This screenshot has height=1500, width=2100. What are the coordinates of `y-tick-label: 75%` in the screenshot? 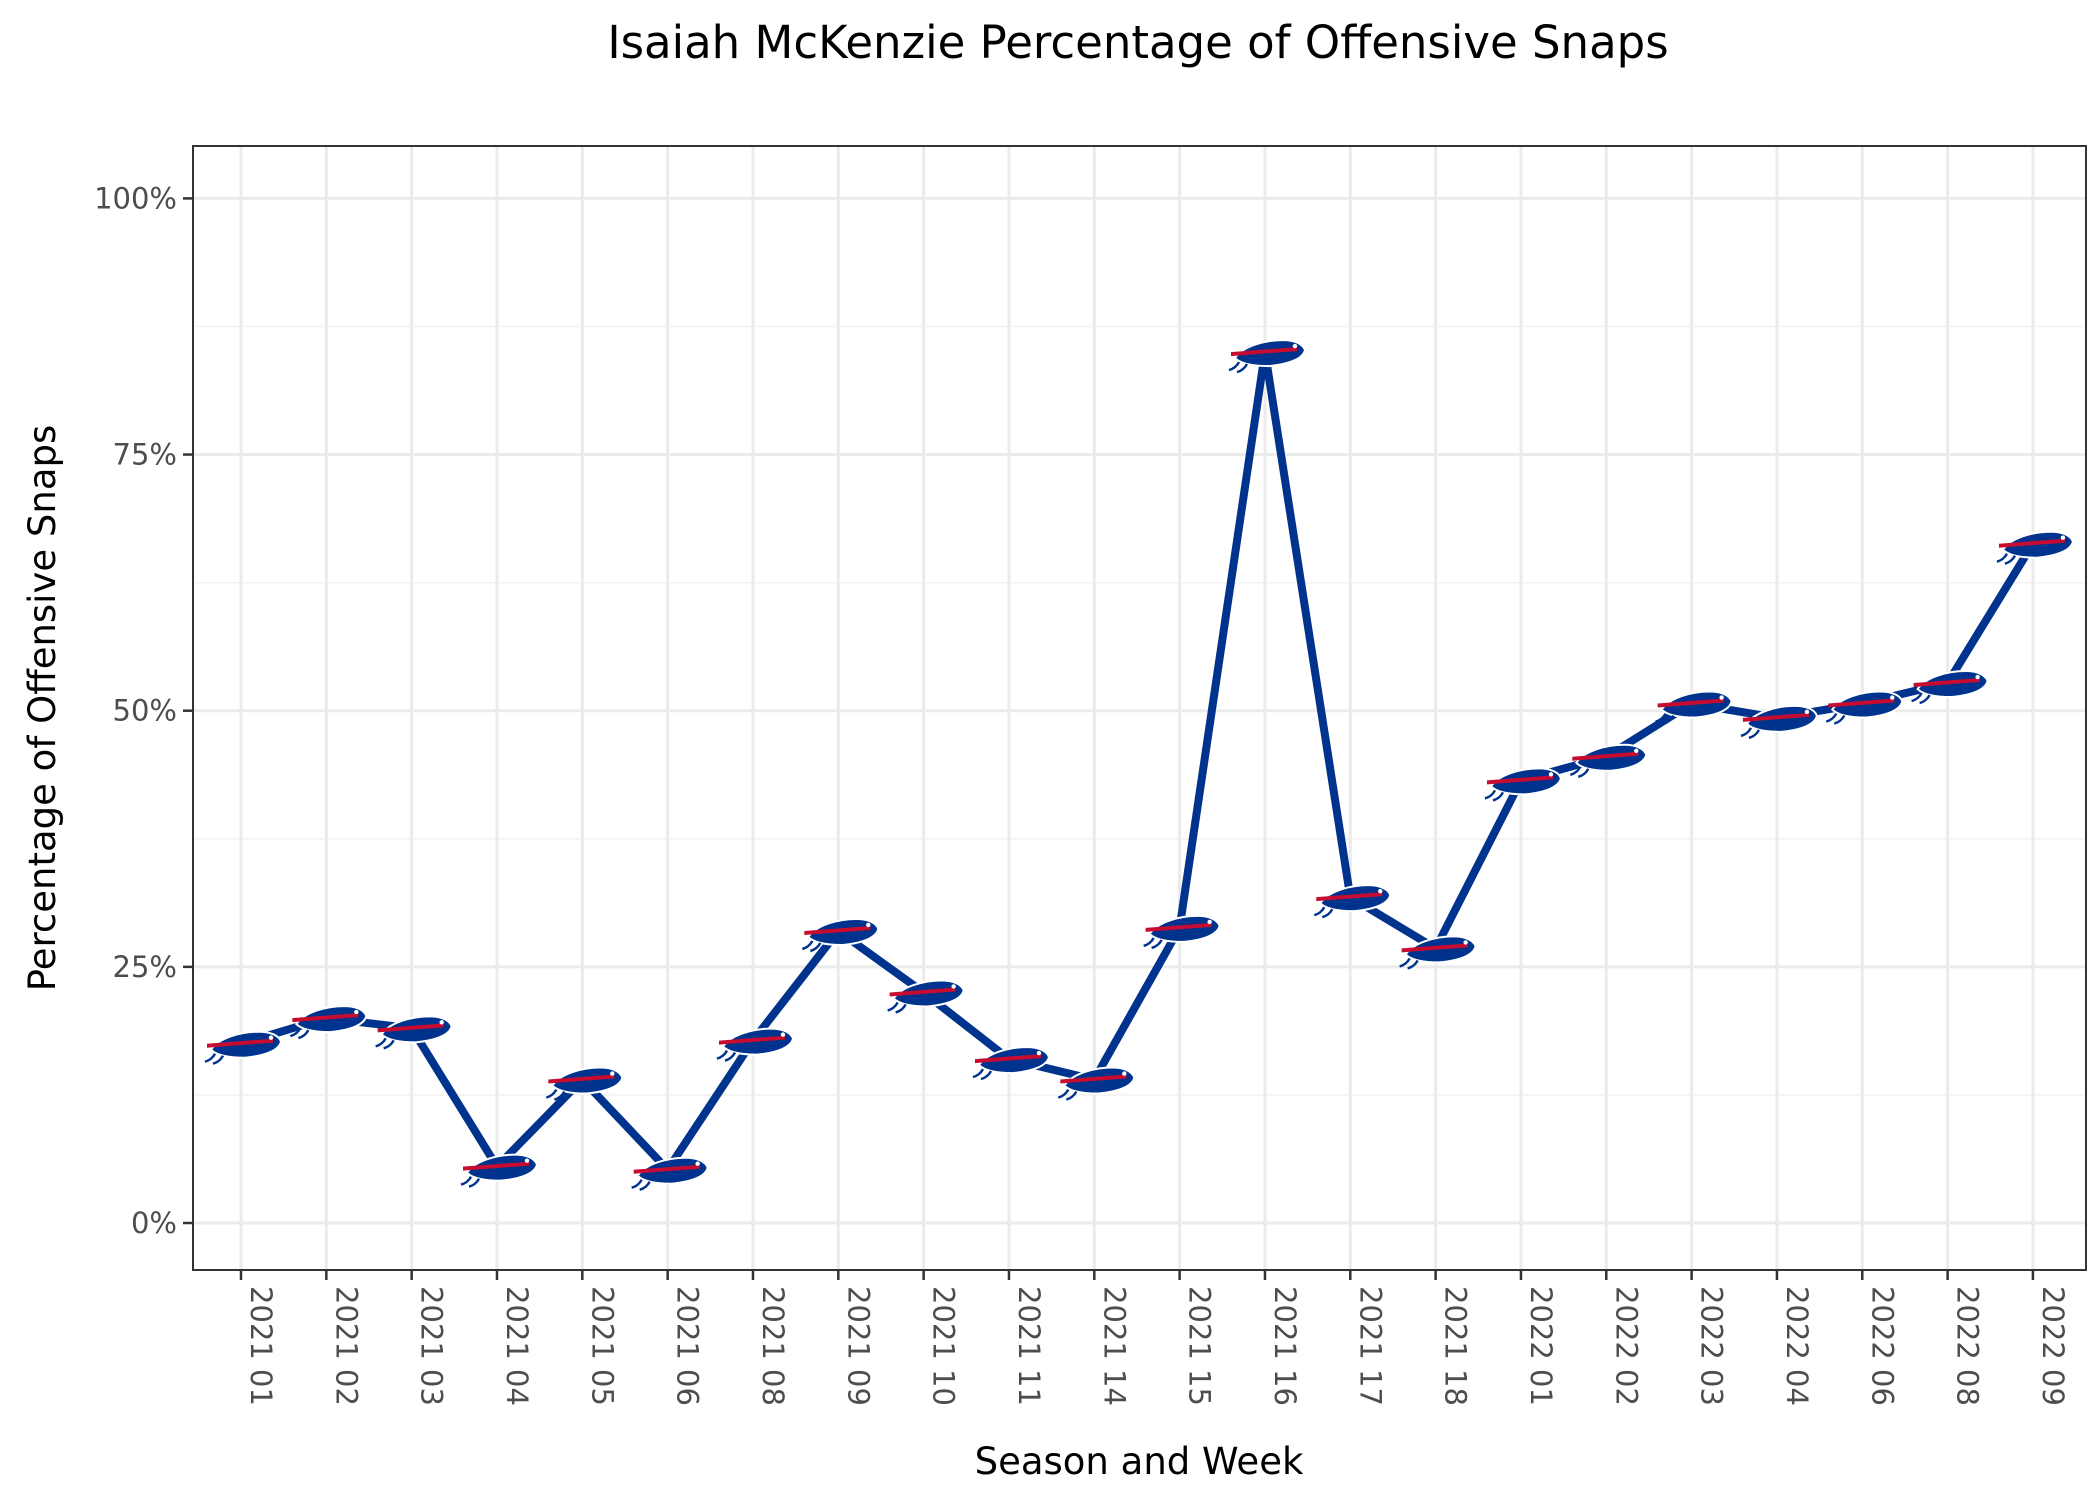 It's located at (145, 455).